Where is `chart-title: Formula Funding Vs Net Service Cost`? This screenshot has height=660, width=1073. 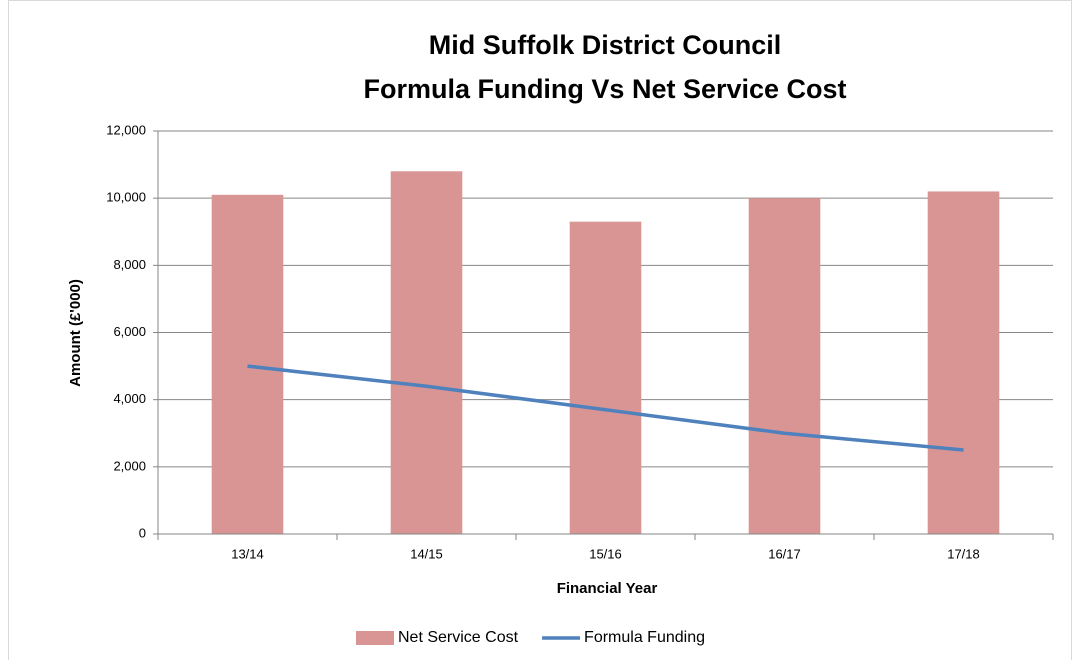
chart-title: Formula Funding Vs Net Service Cost is located at coordinates (604, 89).